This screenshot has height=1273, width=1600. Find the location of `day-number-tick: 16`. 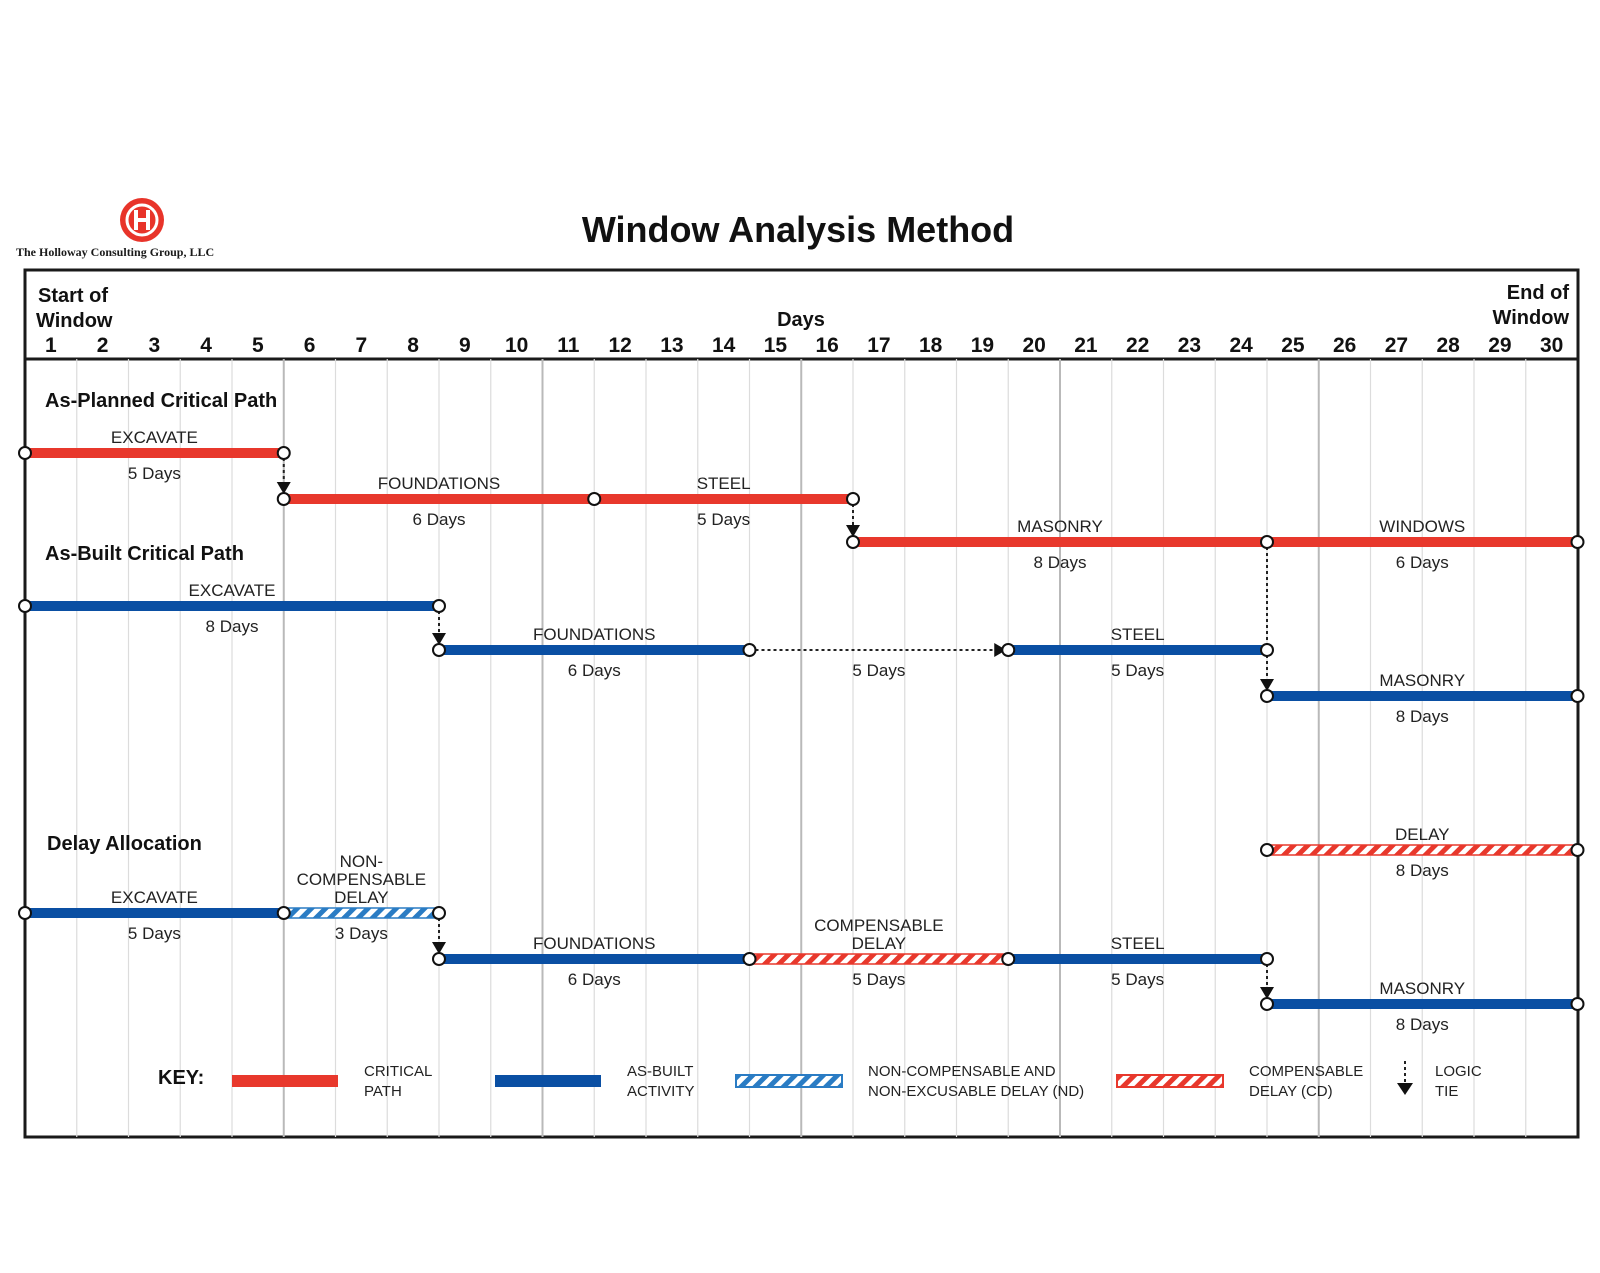

day-number-tick: 16 is located at coordinates (826, 345).